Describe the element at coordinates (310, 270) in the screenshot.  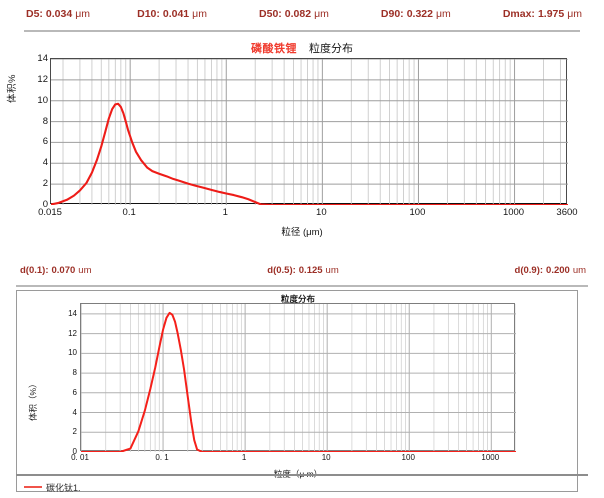
I see `stat-d05-value: 0.125` at that location.